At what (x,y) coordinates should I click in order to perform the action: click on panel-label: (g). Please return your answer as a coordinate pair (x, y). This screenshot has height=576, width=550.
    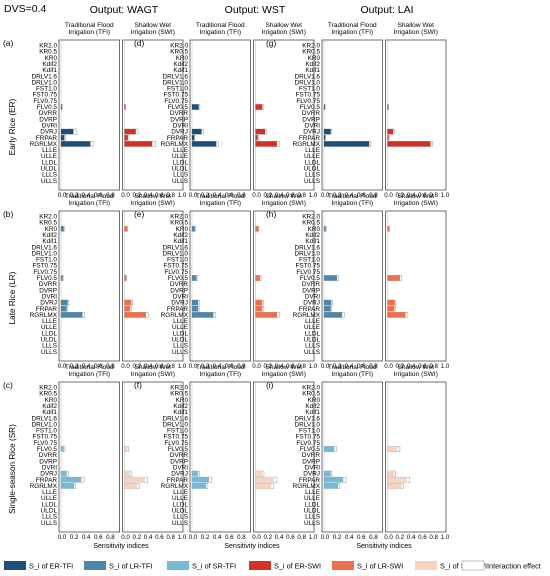
    Looking at the image, I should click on (271, 43).